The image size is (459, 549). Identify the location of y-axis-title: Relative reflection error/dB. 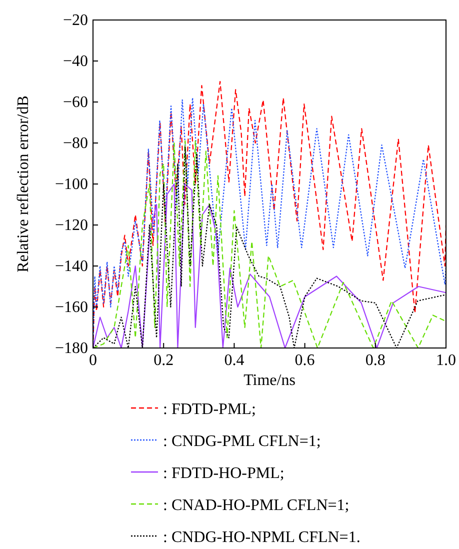
(23, 184).